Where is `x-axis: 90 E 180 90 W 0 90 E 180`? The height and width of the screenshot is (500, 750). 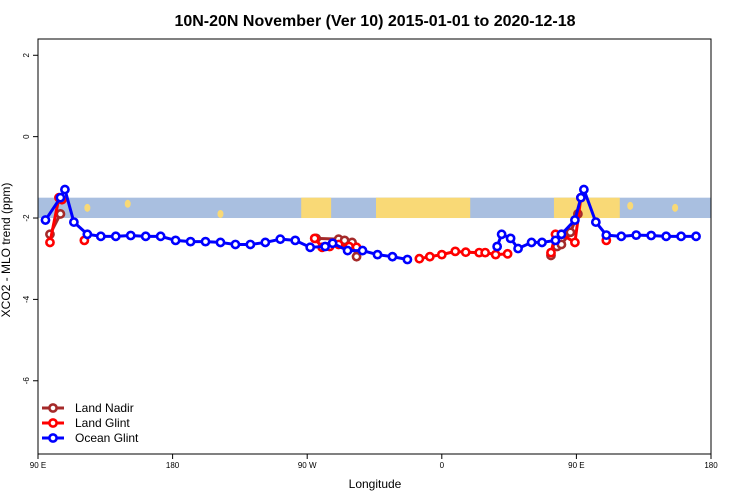
x-axis: 90 E 180 90 W 0 90 E 180 is located at coordinates (374, 462).